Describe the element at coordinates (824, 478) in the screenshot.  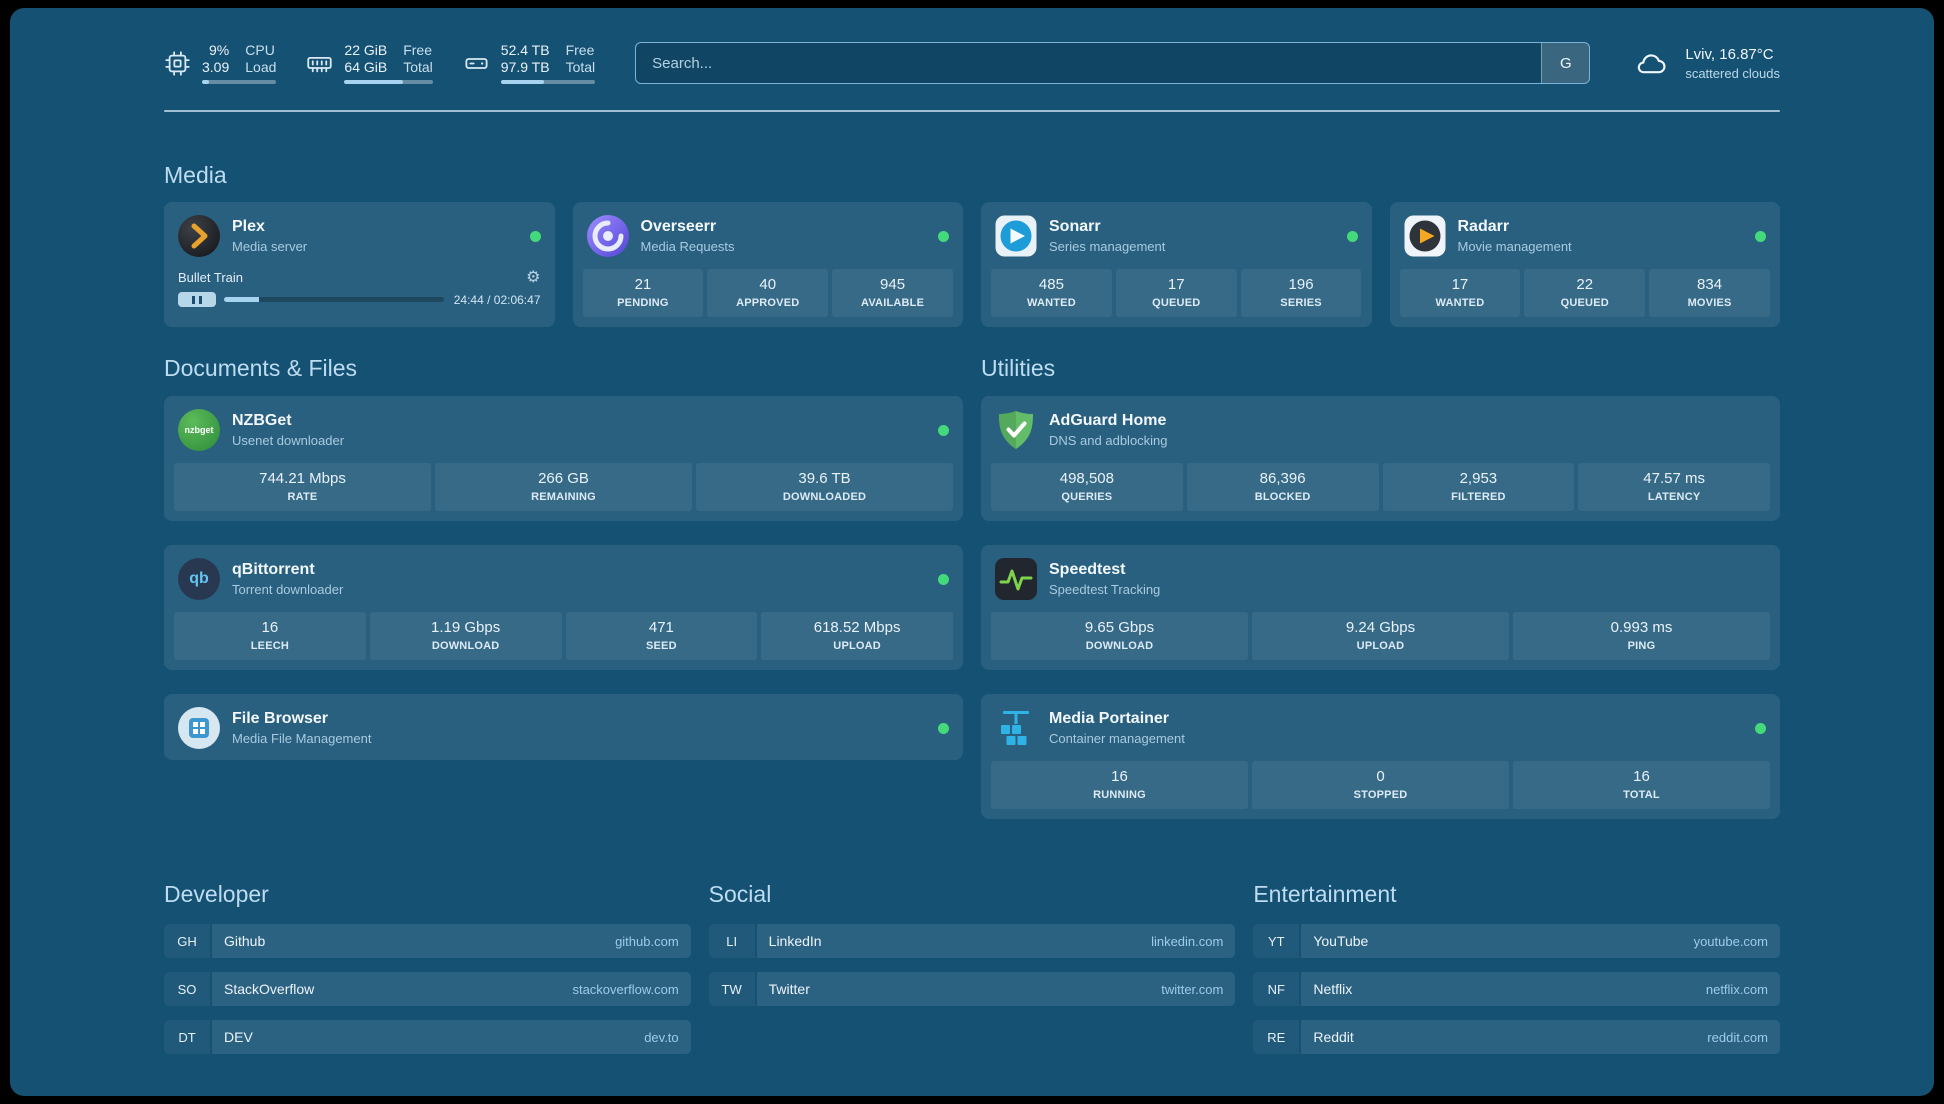
I see `stat-value: 39.6 TB` at that location.